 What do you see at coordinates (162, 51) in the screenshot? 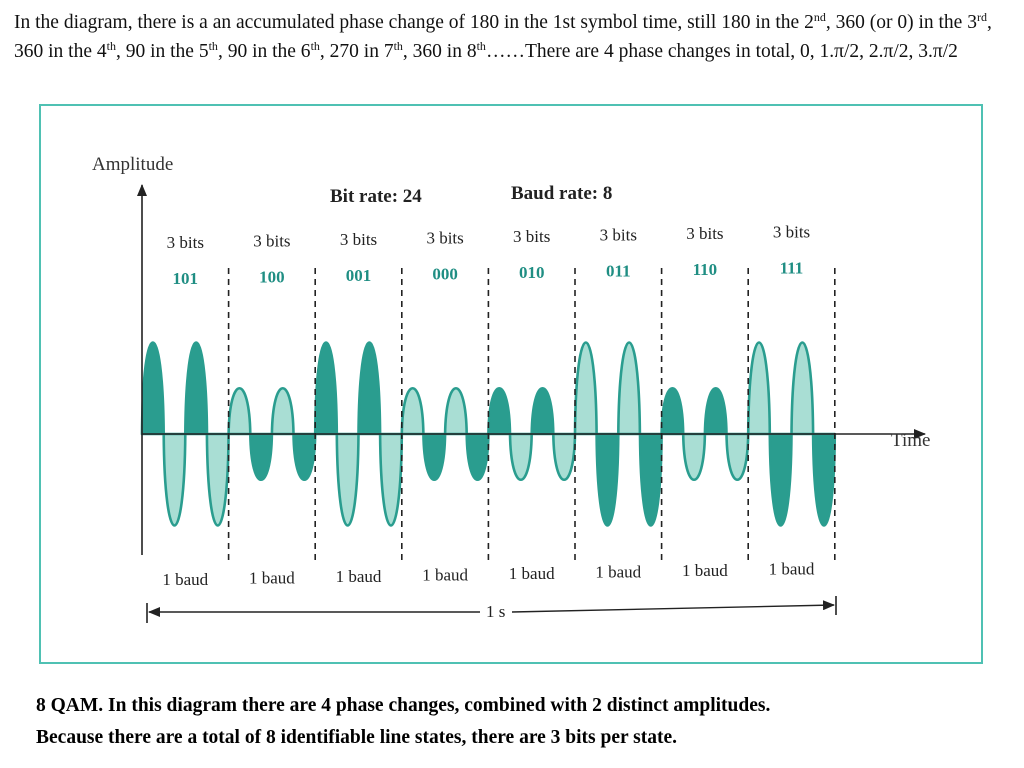
I see `intro-text: , 90 in the 5` at bounding box center [162, 51].